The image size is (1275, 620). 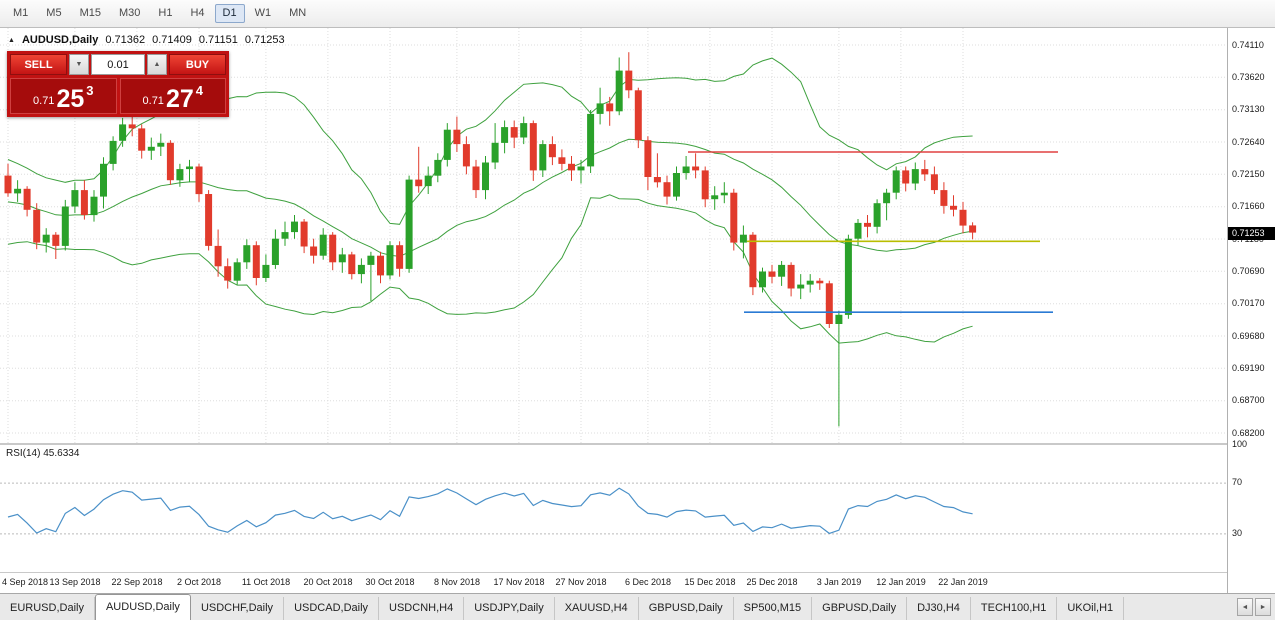 I want to click on chart-tab-usdjpy-daily: USDJPY,Daily, so click(x=509, y=608).